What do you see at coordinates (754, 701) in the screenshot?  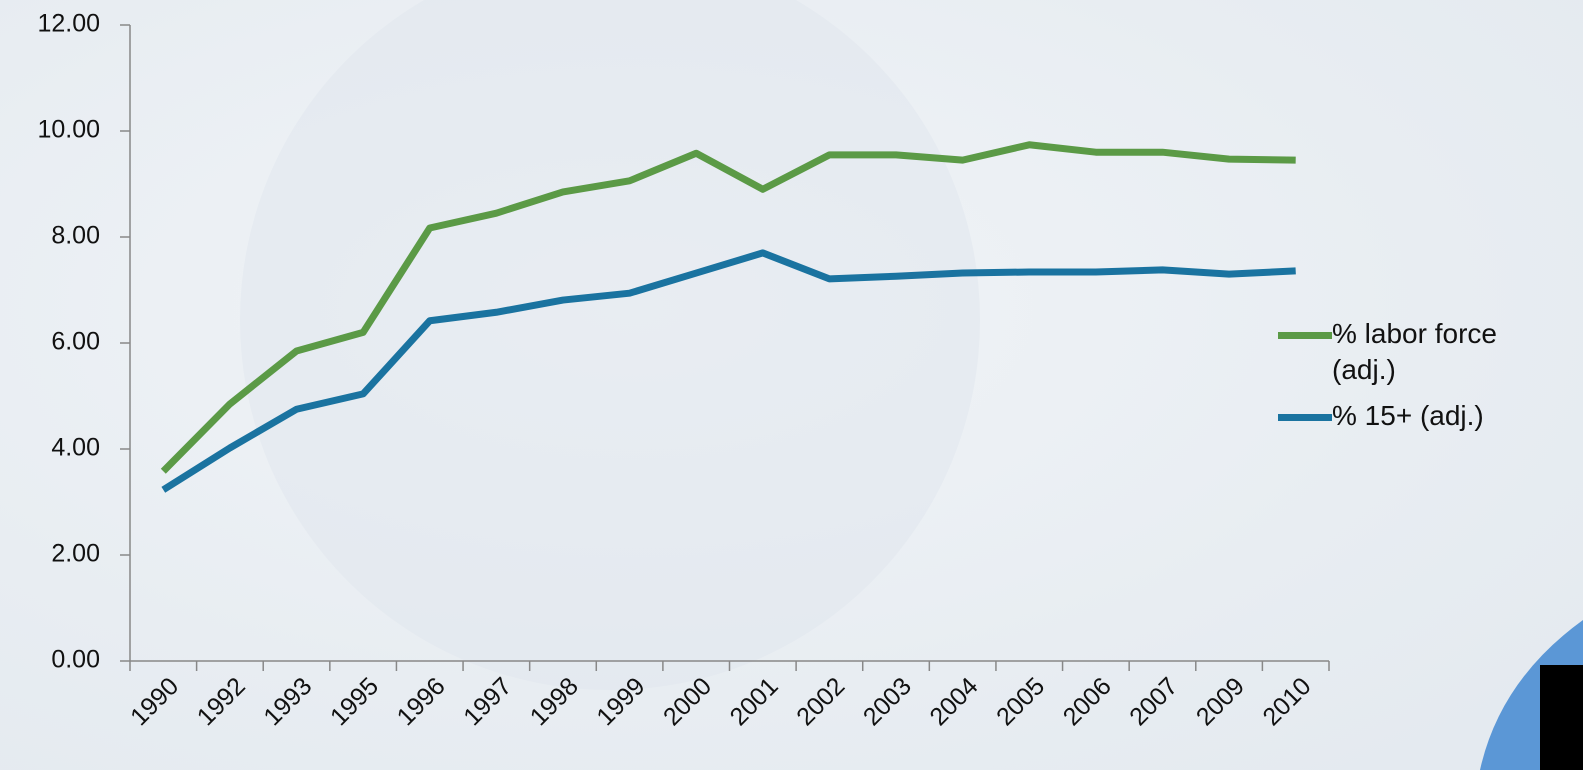 I see `x-tick-label: 2001` at bounding box center [754, 701].